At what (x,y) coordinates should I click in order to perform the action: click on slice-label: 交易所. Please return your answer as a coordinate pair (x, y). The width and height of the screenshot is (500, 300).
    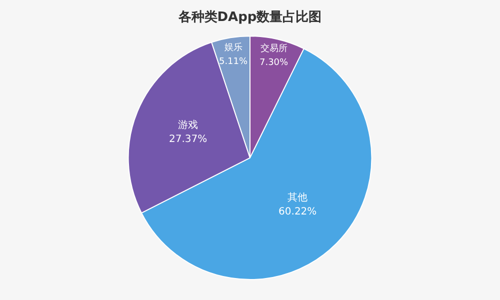
    Looking at the image, I should click on (274, 48).